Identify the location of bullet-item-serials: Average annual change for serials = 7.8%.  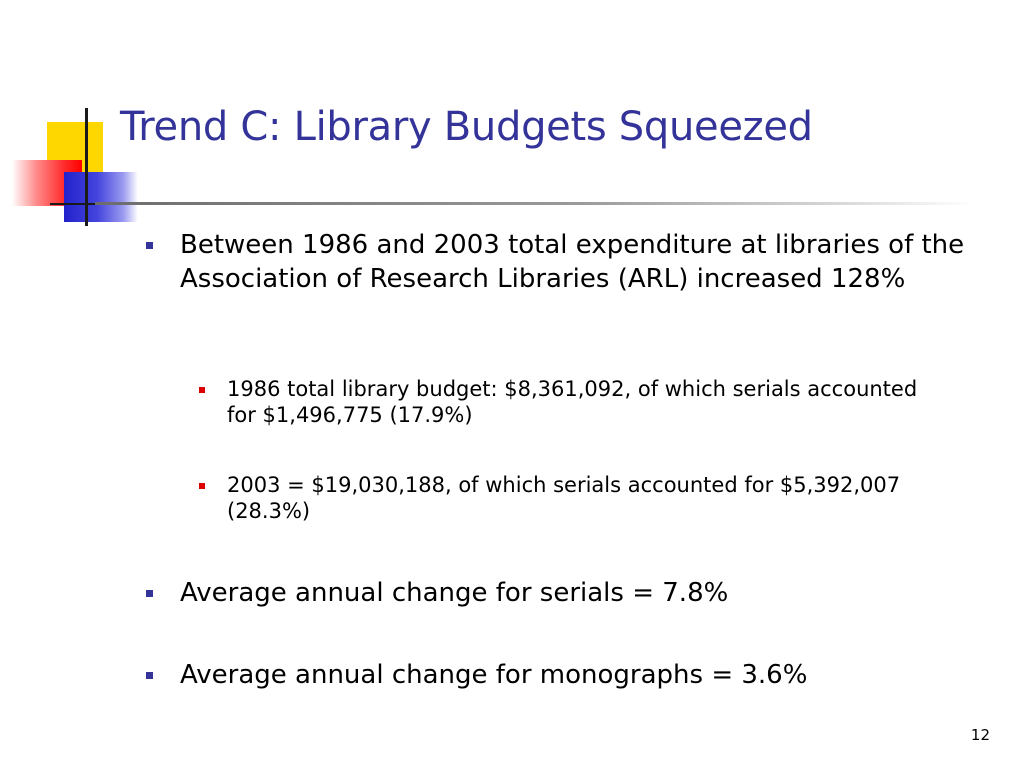
(571, 593).